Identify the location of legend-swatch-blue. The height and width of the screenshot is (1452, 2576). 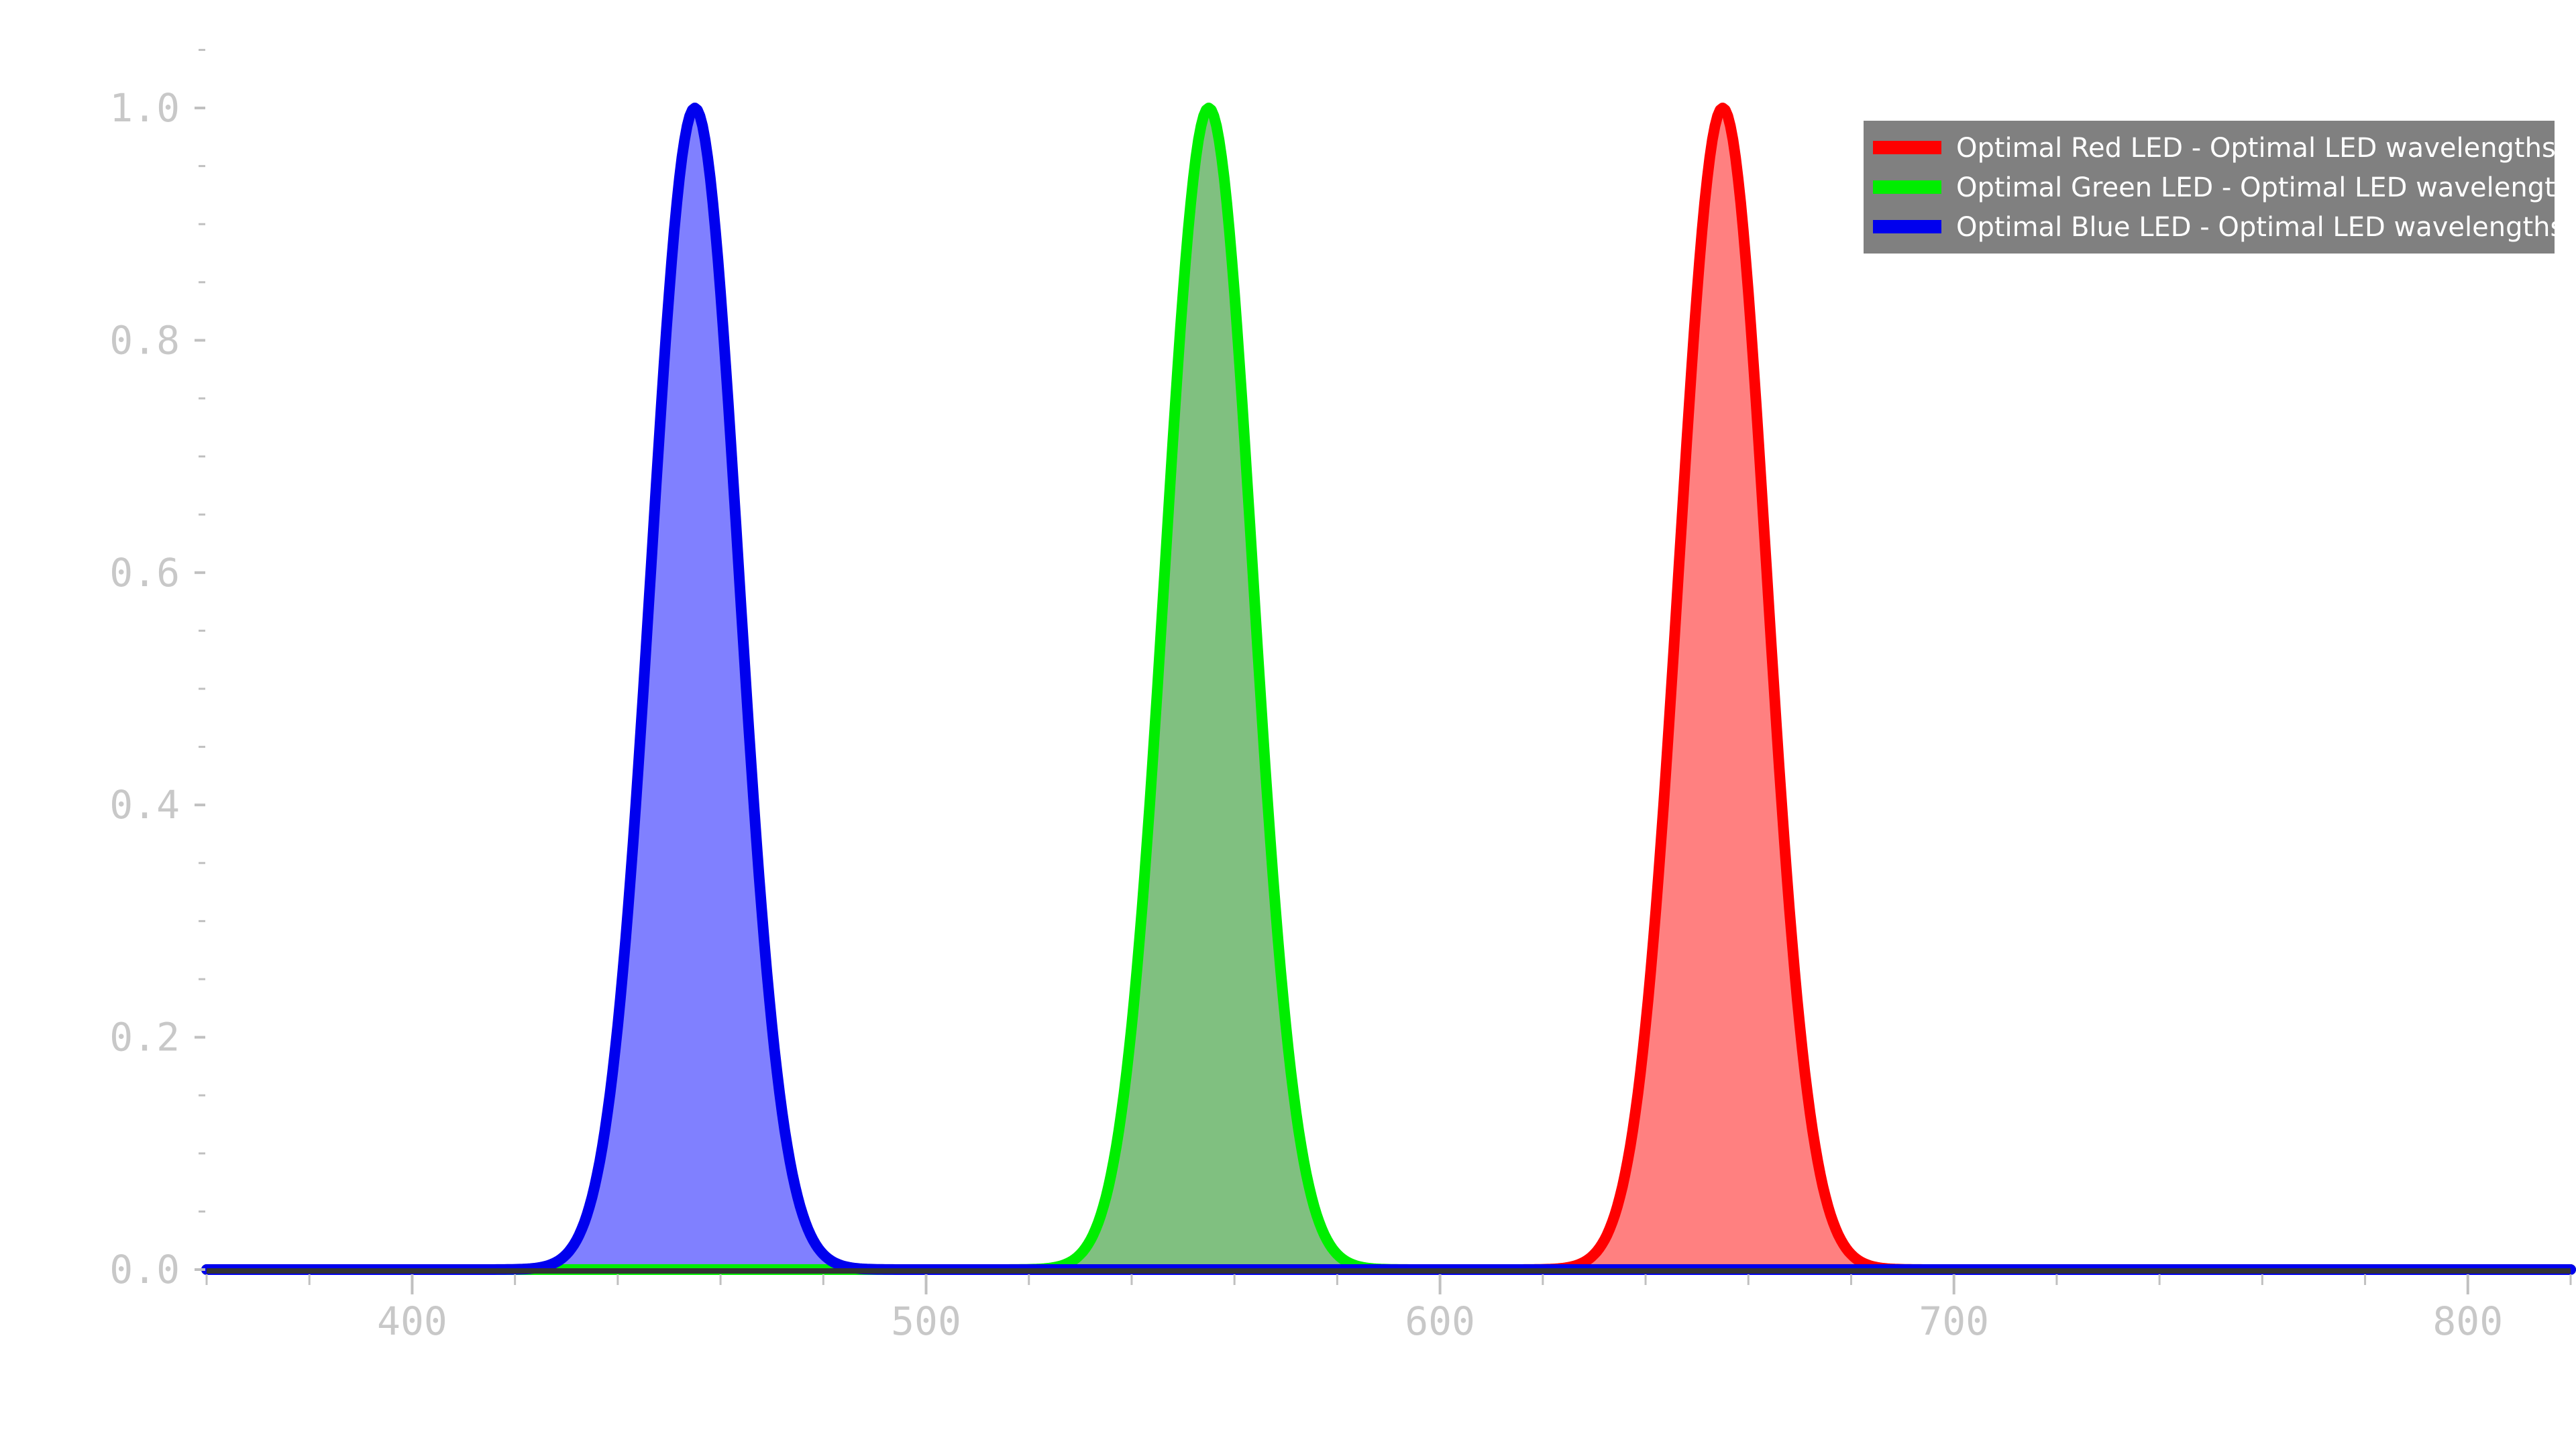
(1907, 227).